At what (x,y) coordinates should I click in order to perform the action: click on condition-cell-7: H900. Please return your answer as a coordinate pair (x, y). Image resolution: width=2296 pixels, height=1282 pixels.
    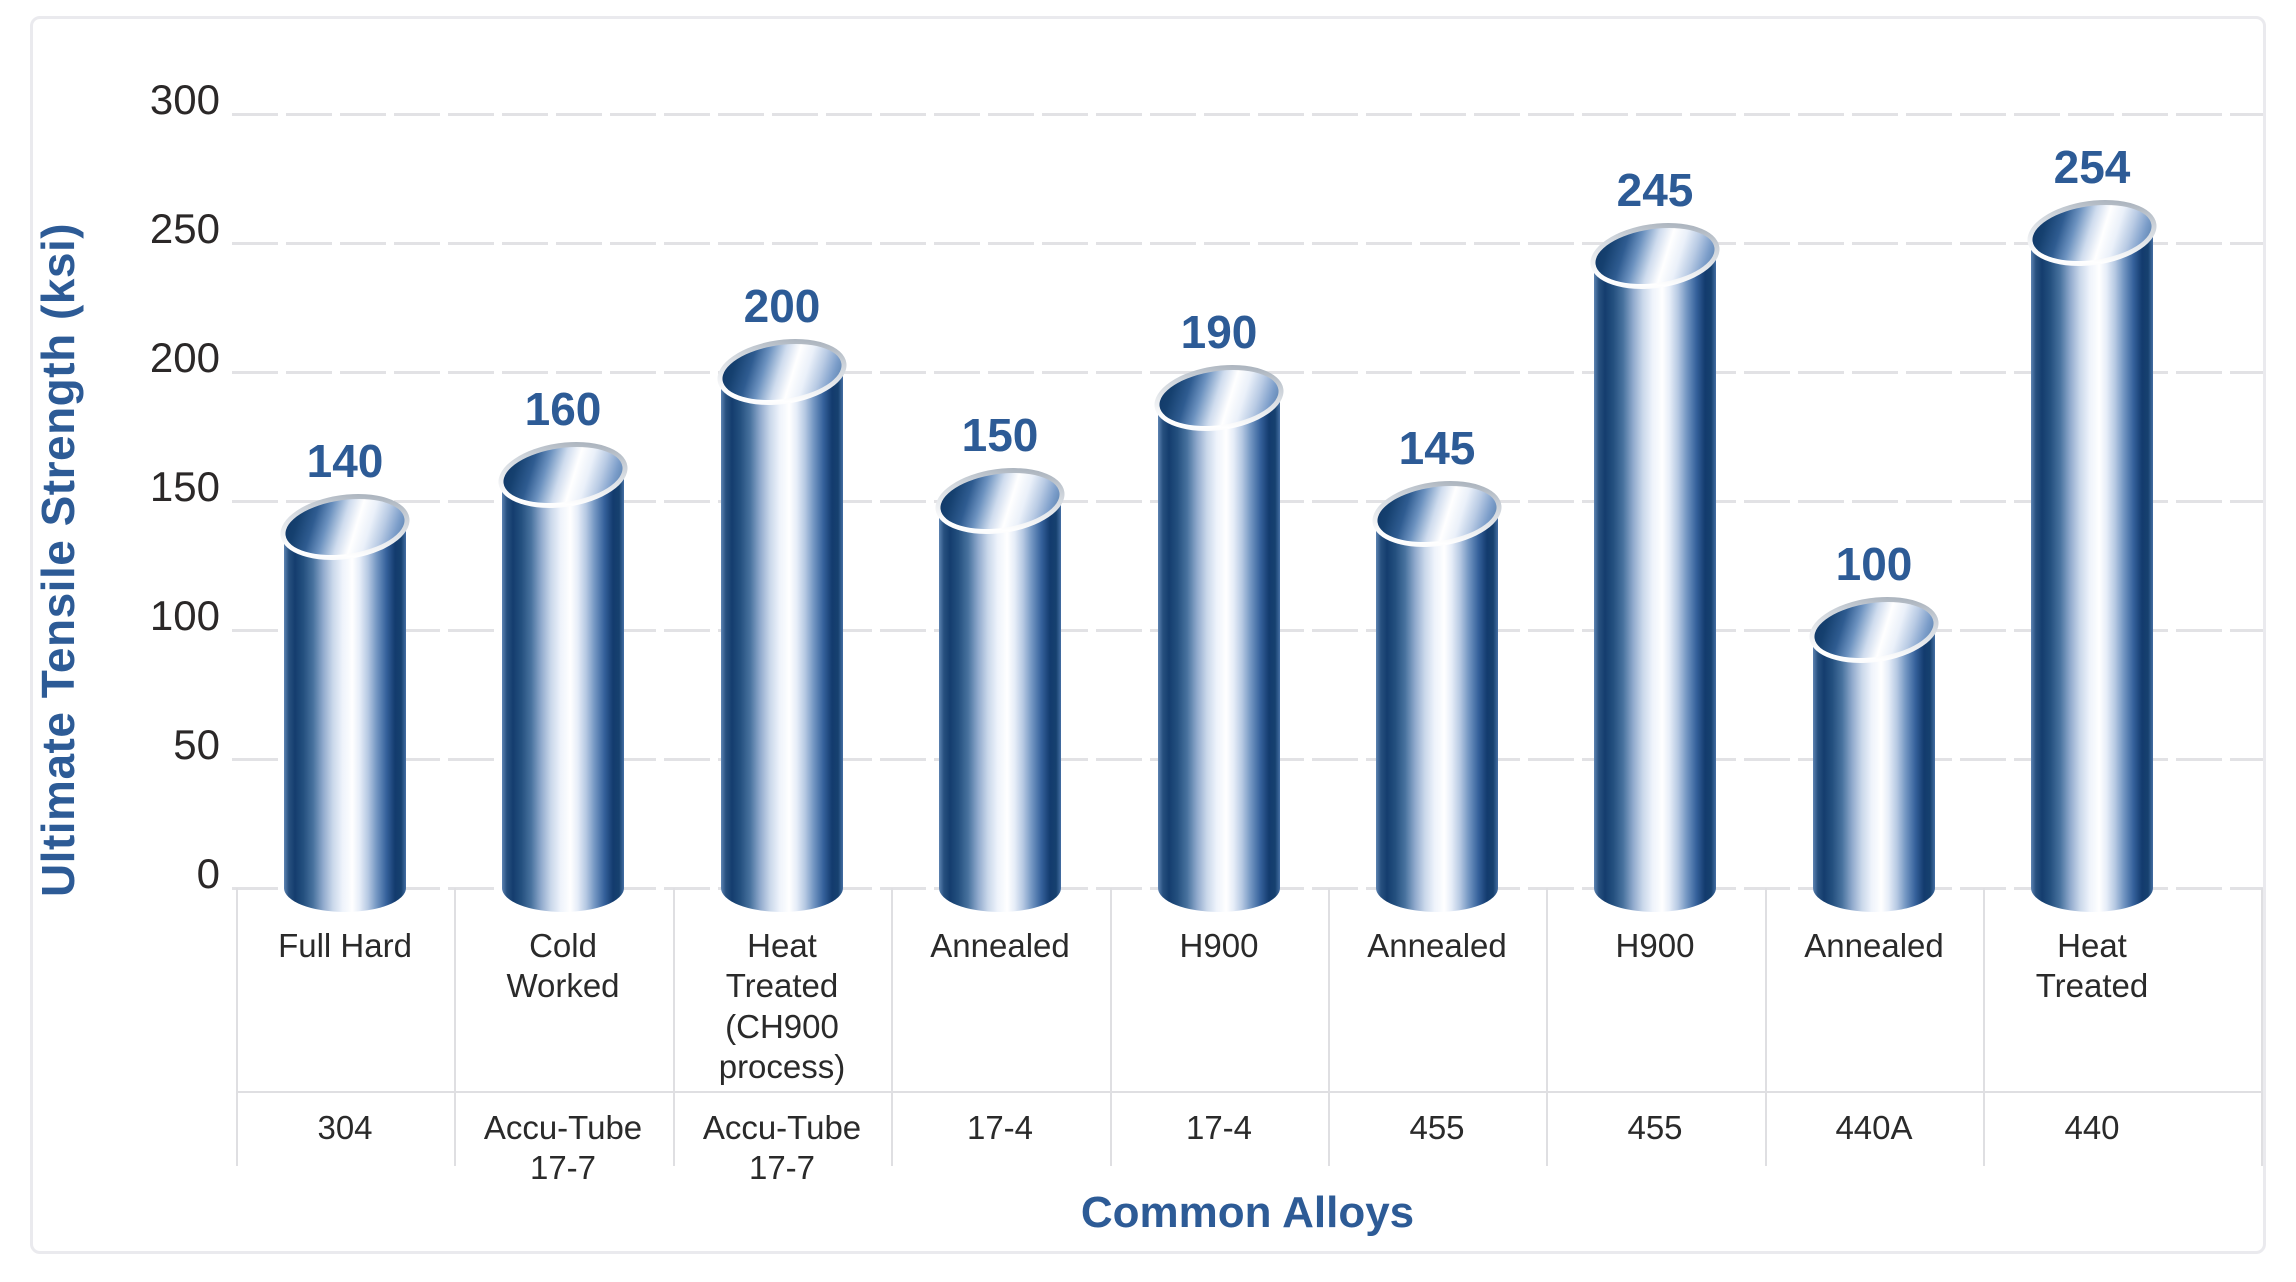
    Looking at the image, I should click on (1655, 946).